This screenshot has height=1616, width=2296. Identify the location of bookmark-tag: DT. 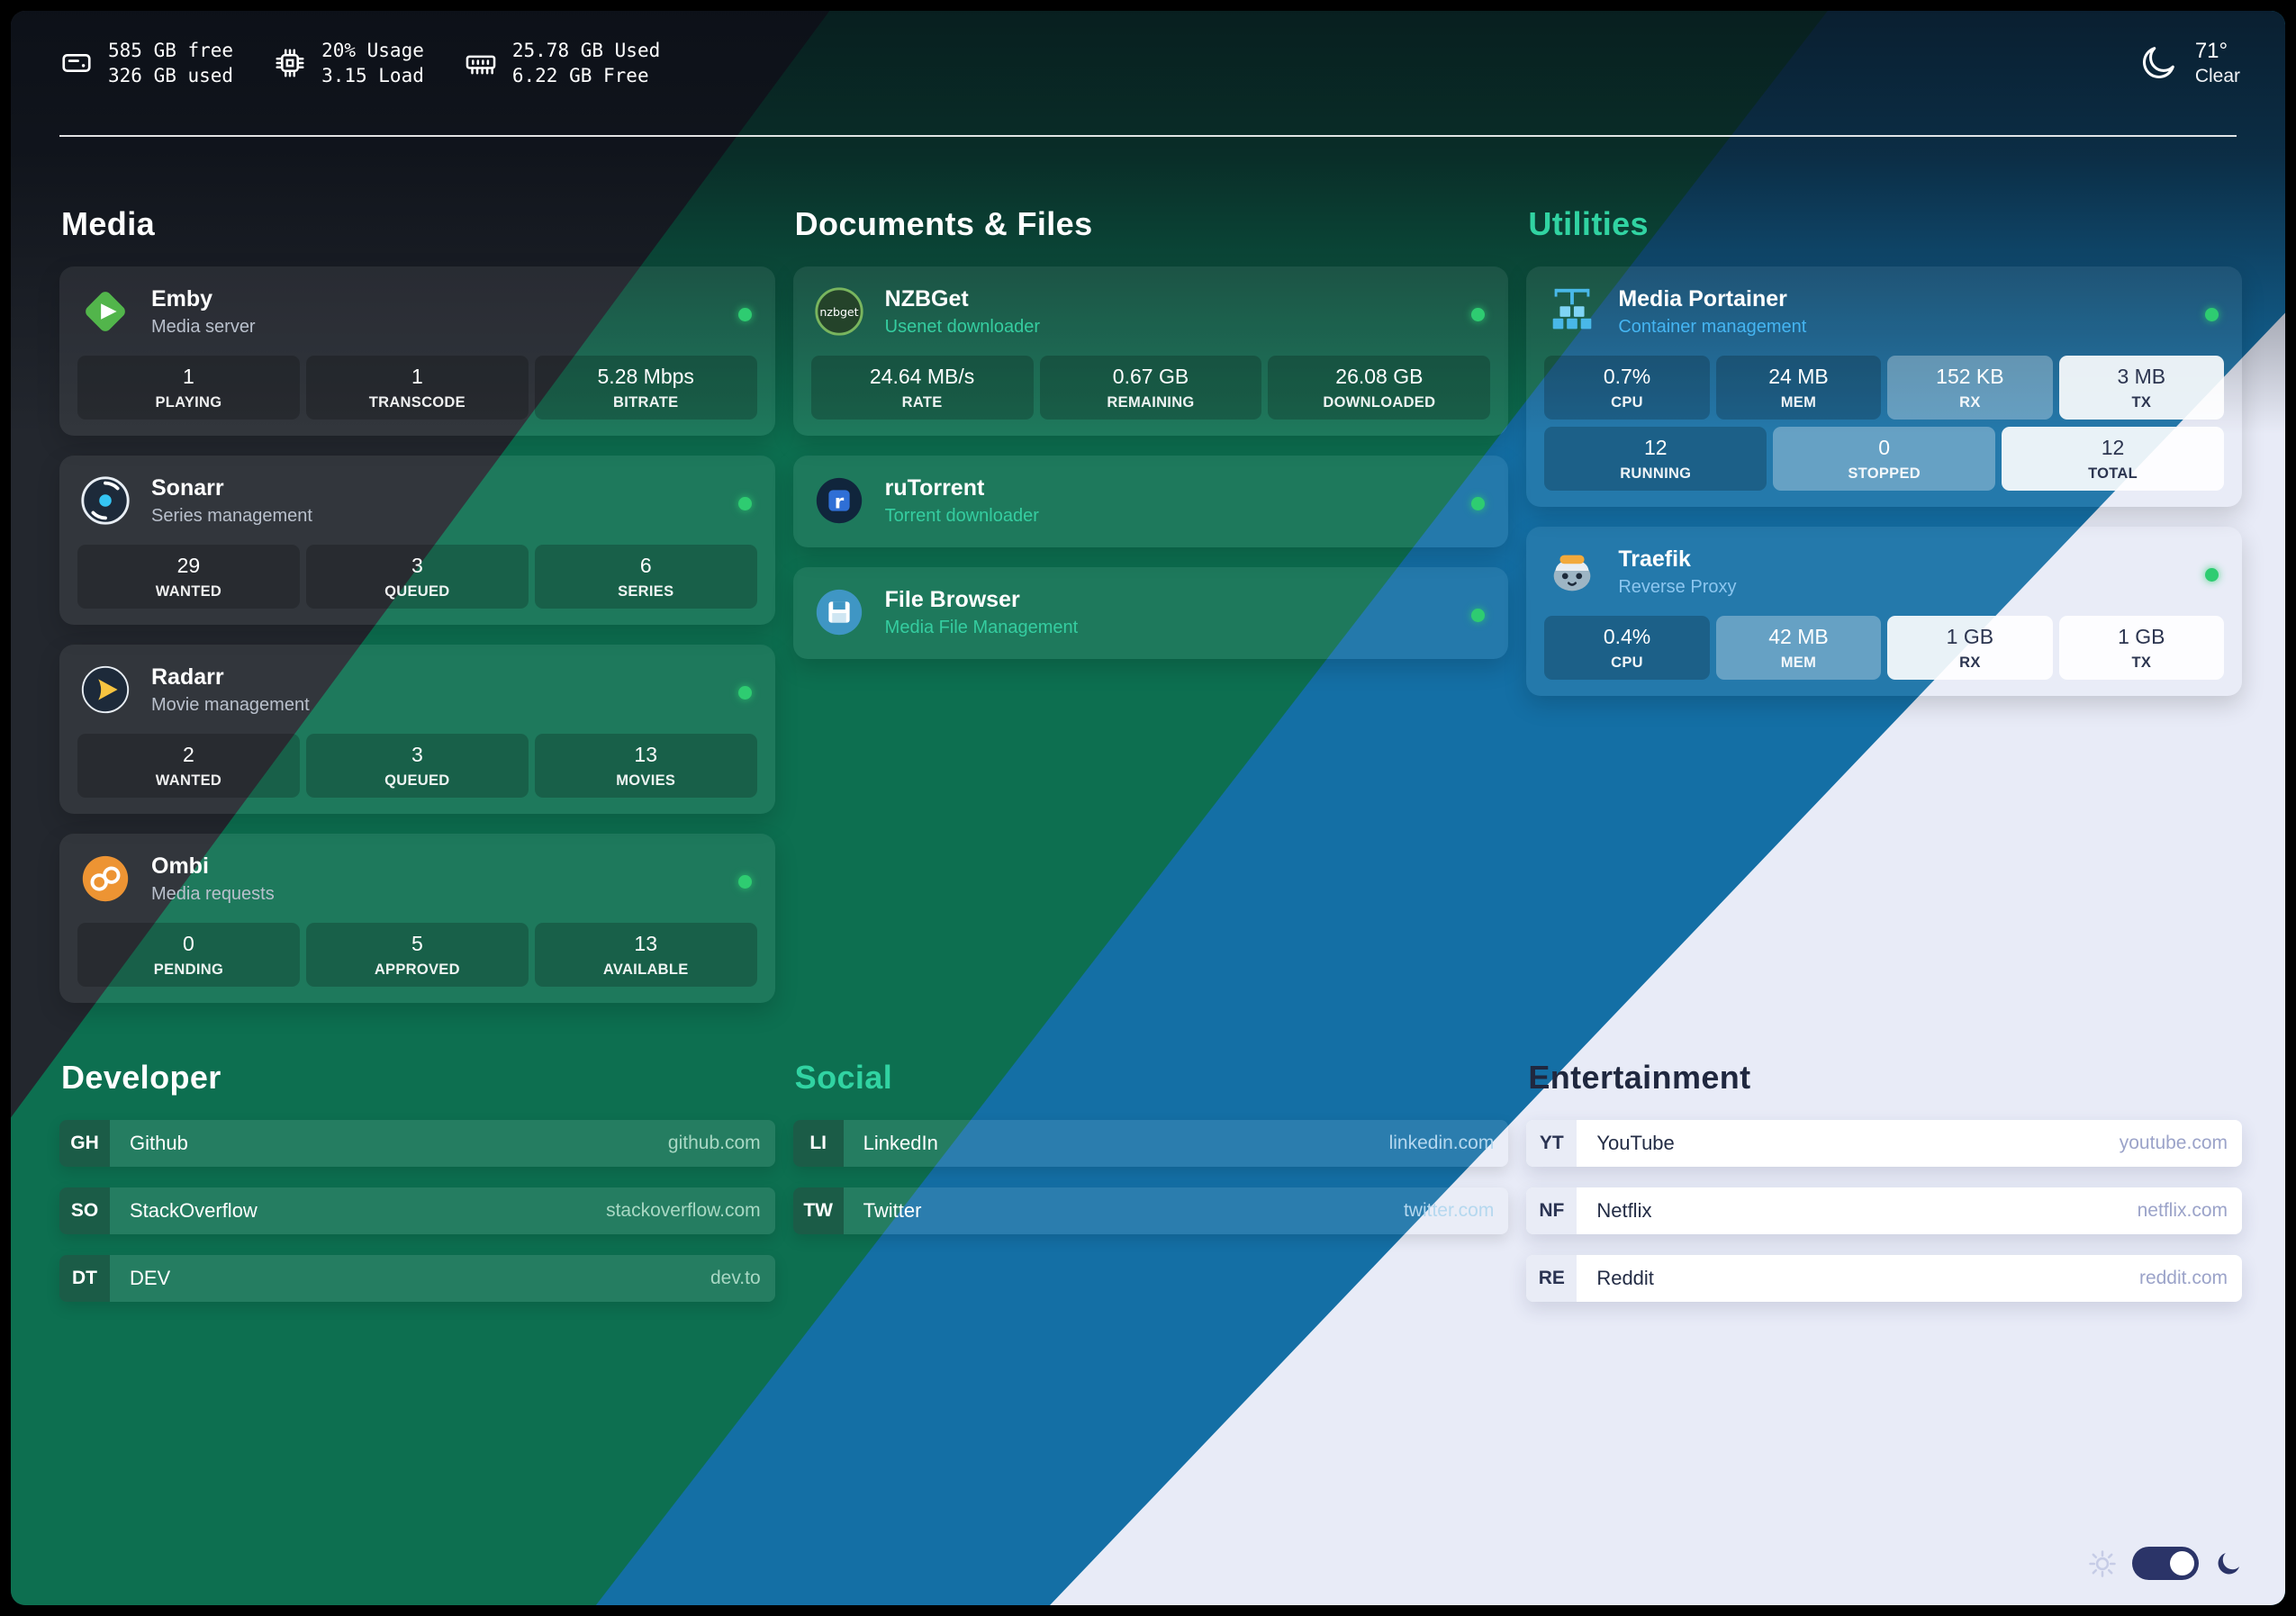
(84, 1278).